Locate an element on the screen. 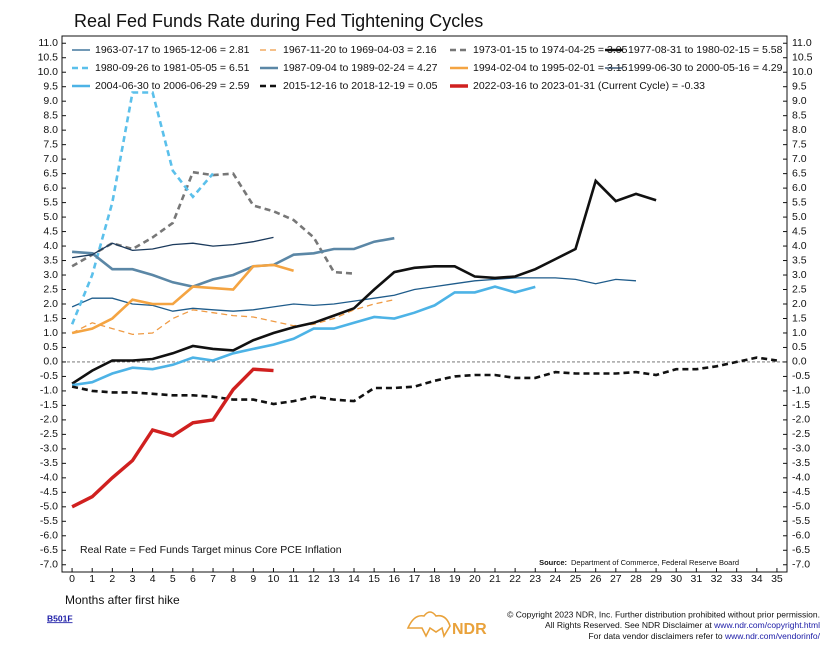 Image resolution: width=828 pixels, height=652 pixels. x-tick-label: 7 is located at coordinates (213, 579).